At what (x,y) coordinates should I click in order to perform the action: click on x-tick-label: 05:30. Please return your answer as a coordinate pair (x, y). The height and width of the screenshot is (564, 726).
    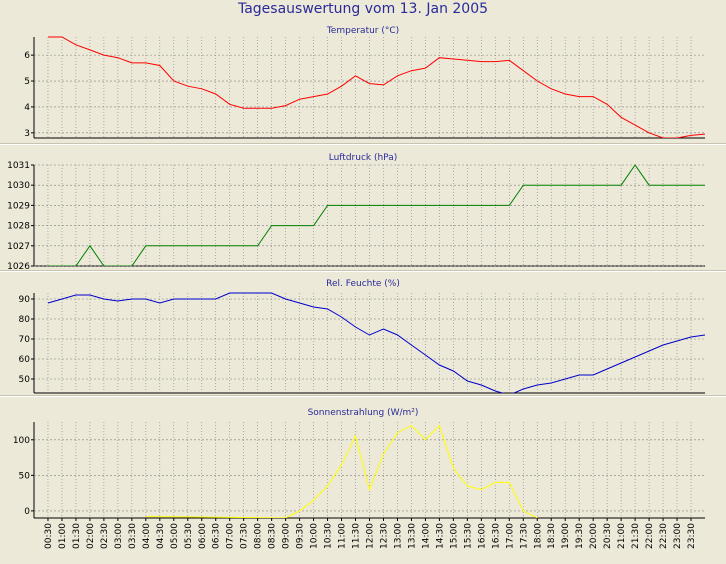
    Looking at the image, I should click on (189, 536).